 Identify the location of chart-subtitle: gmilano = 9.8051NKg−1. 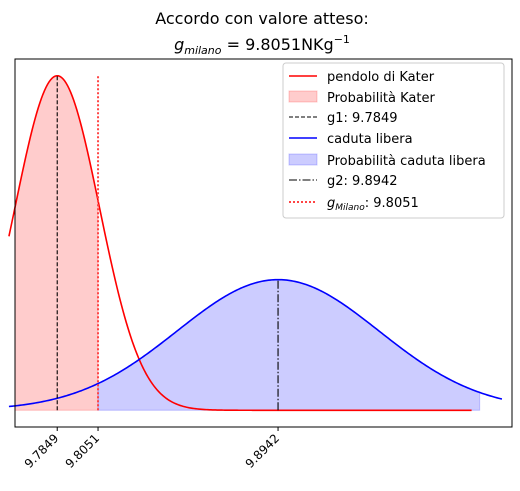
(262, 45).